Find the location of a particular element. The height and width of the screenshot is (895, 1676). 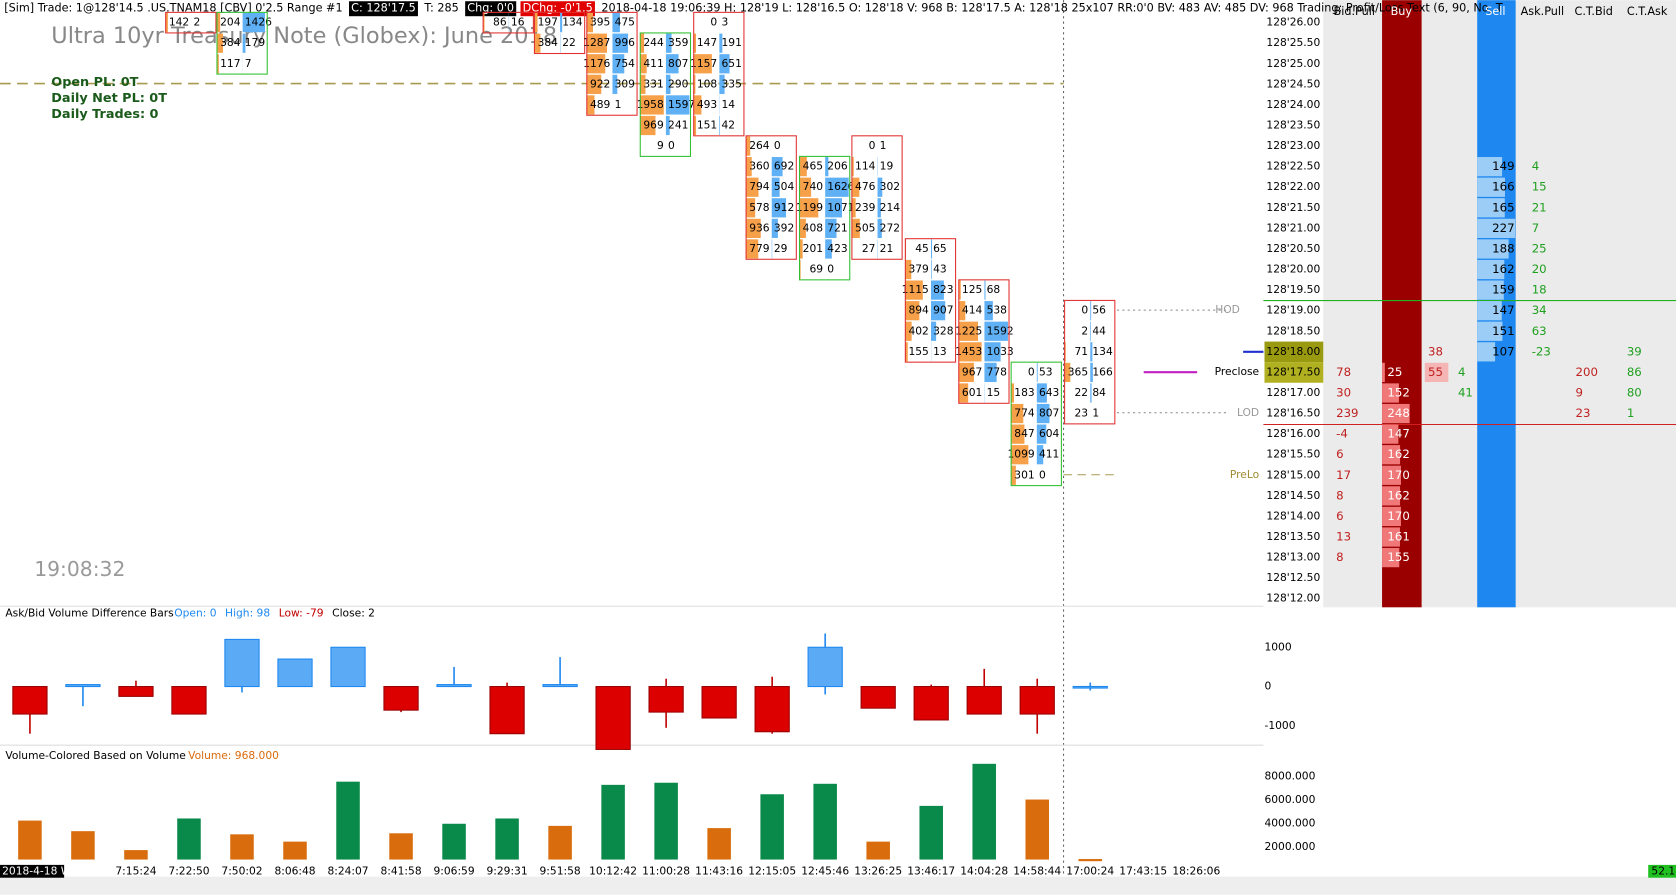

ask-vol: 335 is located at coordinates (731, 83).